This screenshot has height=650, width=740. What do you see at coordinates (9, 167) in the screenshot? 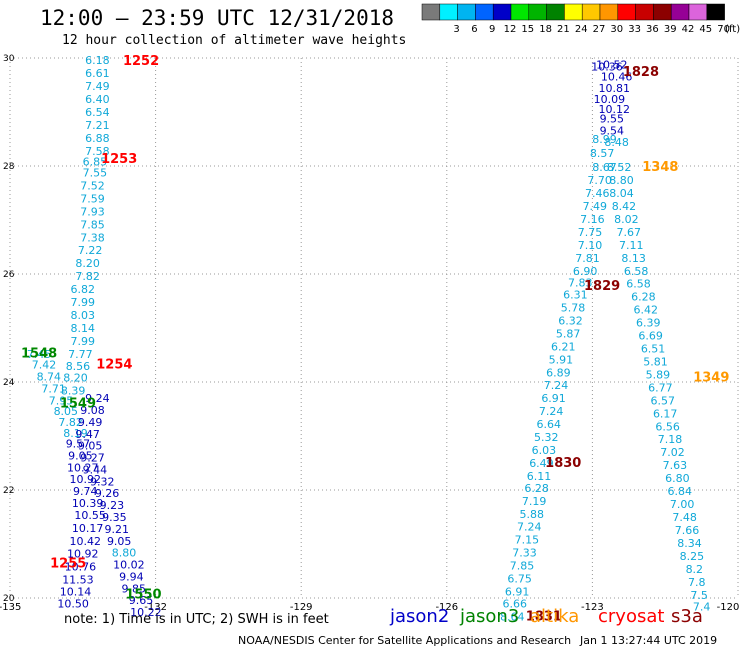
I see `lat-tick-label: 28` at bounding box center [9, 167].